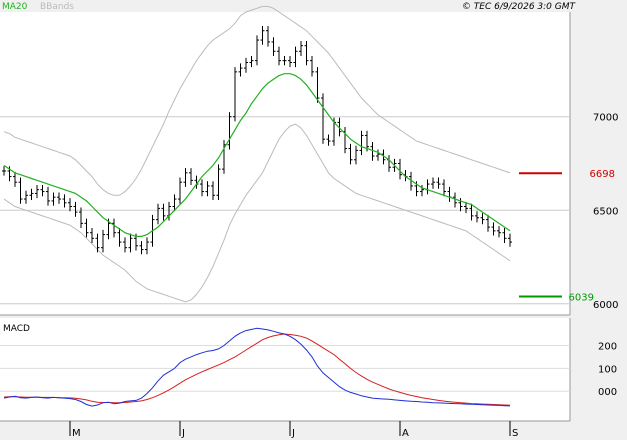  What do you see at coordinates (607, 392) in the screenshot?
I see `macd-y-tick-label: 000` at bounding box center [607, 392].